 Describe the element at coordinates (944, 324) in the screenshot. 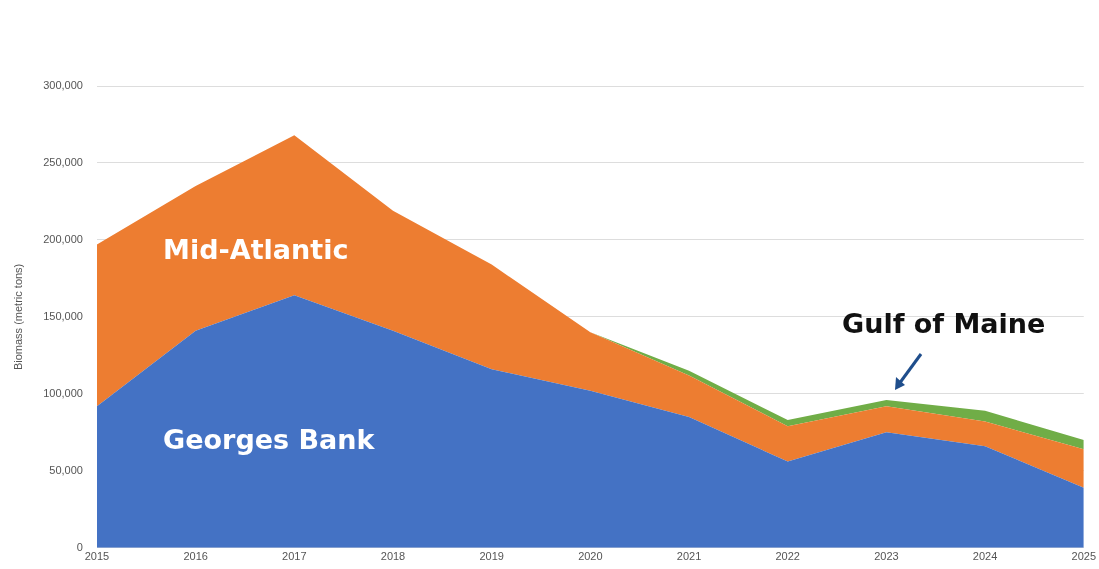

I see `text: Gulf of Maine` at that location.